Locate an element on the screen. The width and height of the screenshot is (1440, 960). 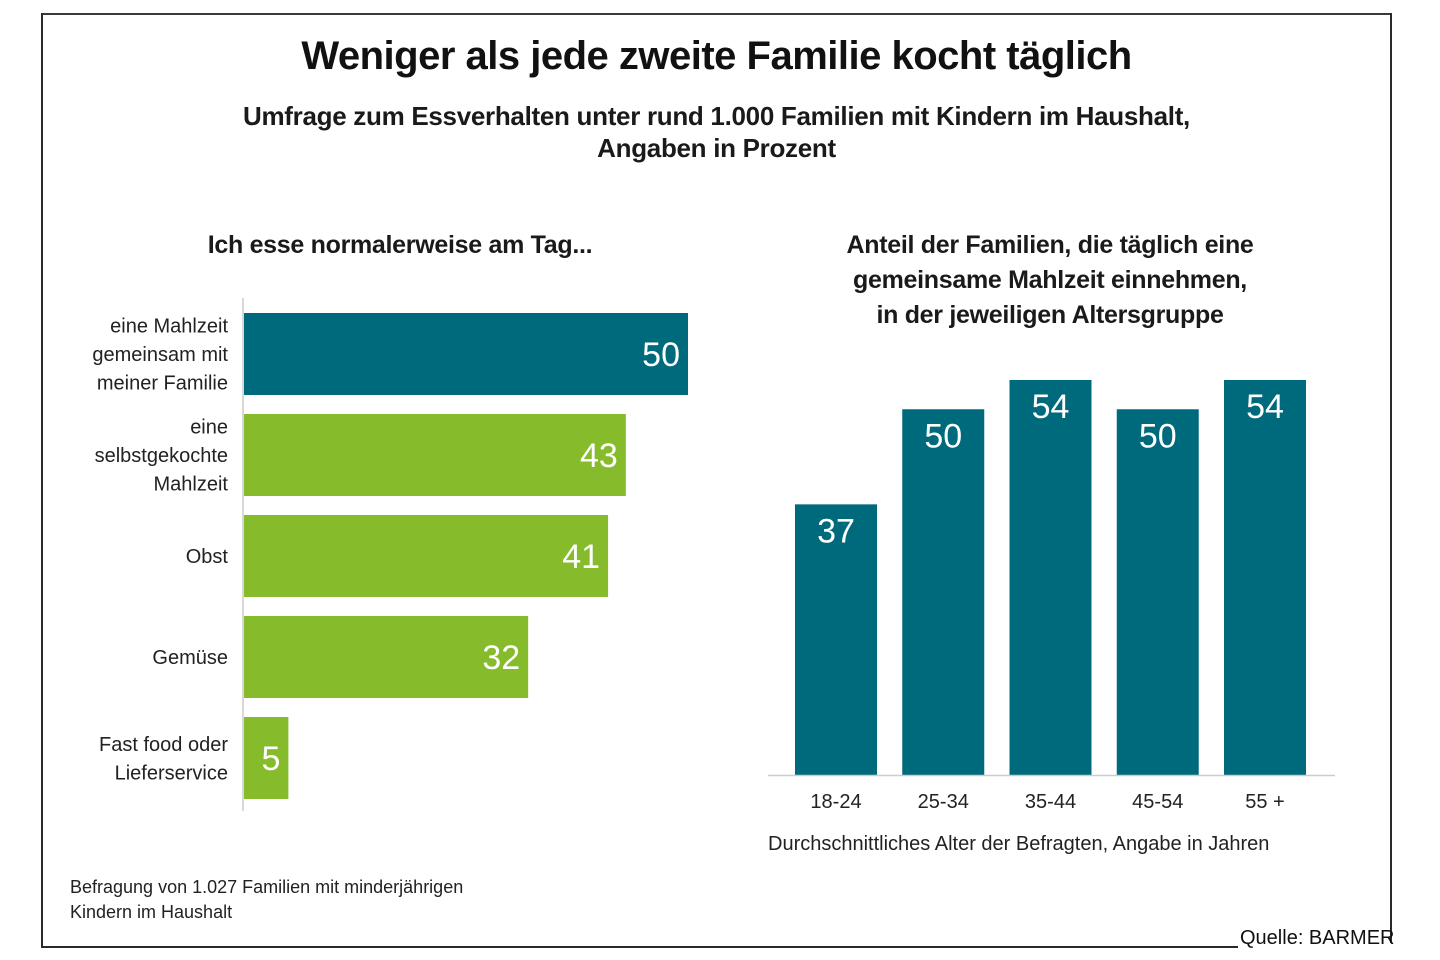
right-bar-value-4: 54 is located at coordinates (1265, 407).